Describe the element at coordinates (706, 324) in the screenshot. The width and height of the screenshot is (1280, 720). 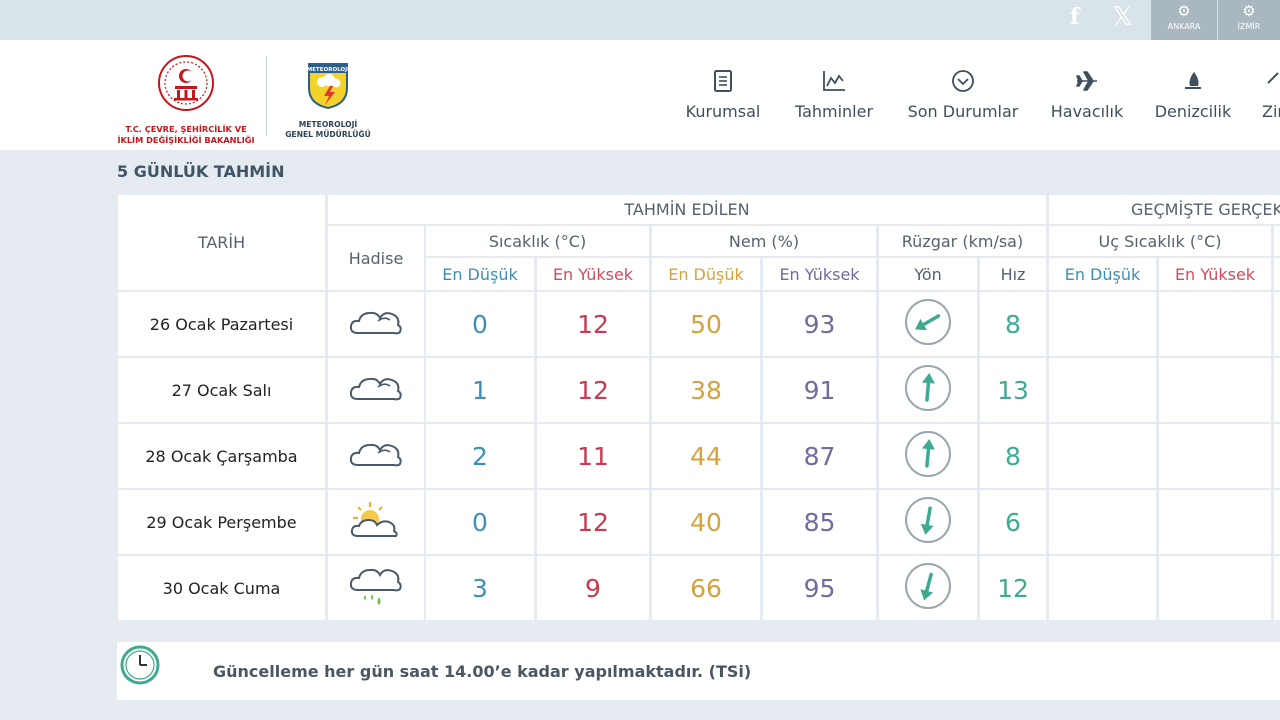
I see `humidity-min-cell: 50` at that location.